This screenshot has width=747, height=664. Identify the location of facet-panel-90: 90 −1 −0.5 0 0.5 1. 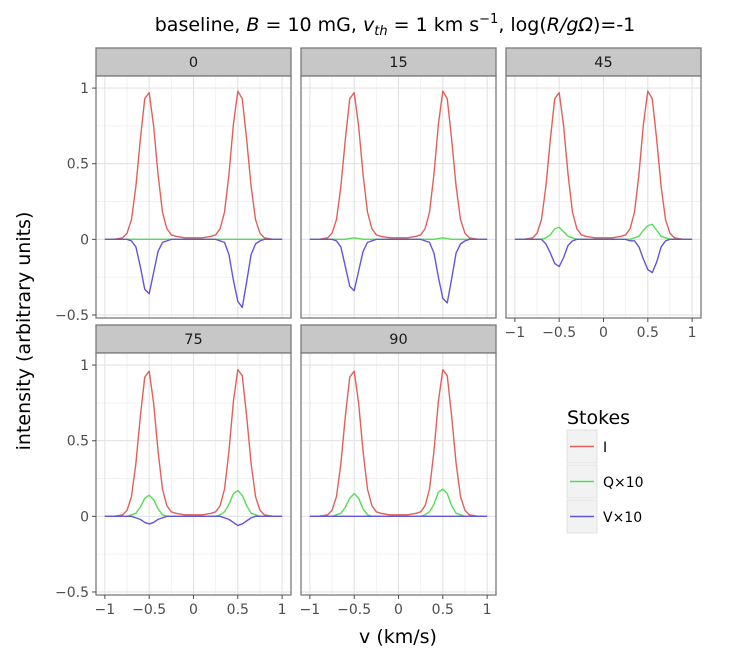
(398, 471).